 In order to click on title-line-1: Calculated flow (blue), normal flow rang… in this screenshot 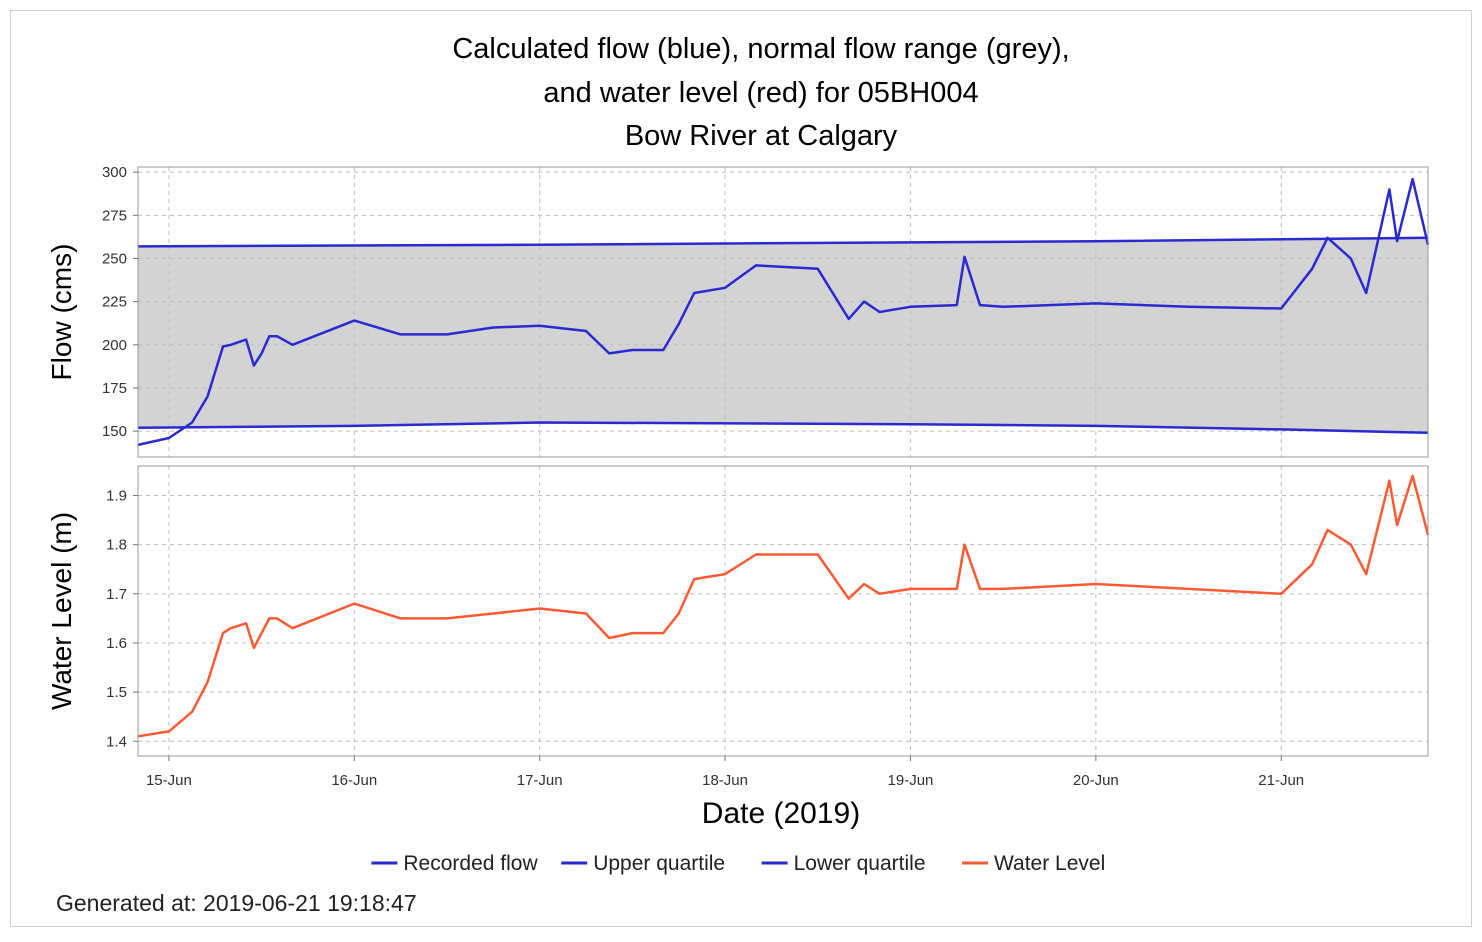, I will do `click(760, 49)`.